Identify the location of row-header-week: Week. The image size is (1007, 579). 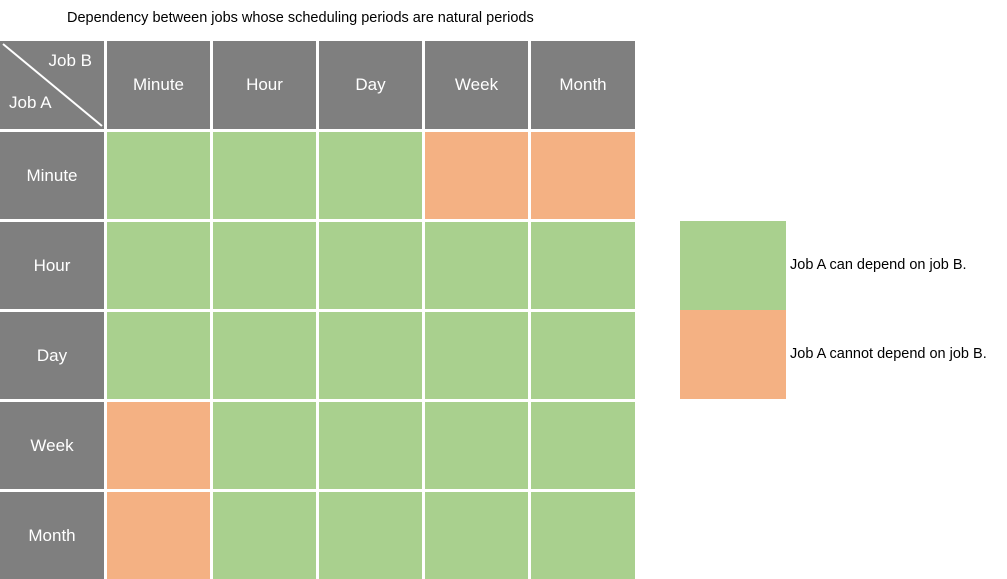
(52, 445).